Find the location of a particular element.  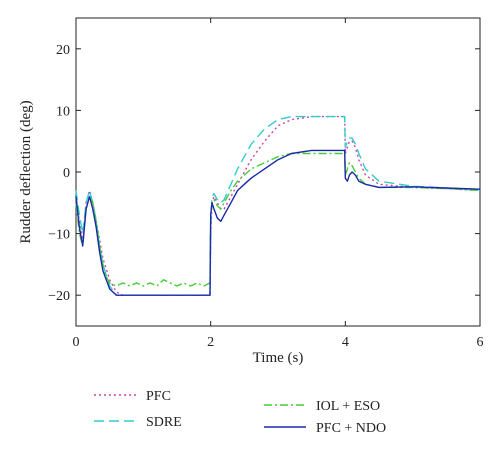

legend: PFC SDRE IOL + ESO PFC + NDO is located at coordinates (240, 412).